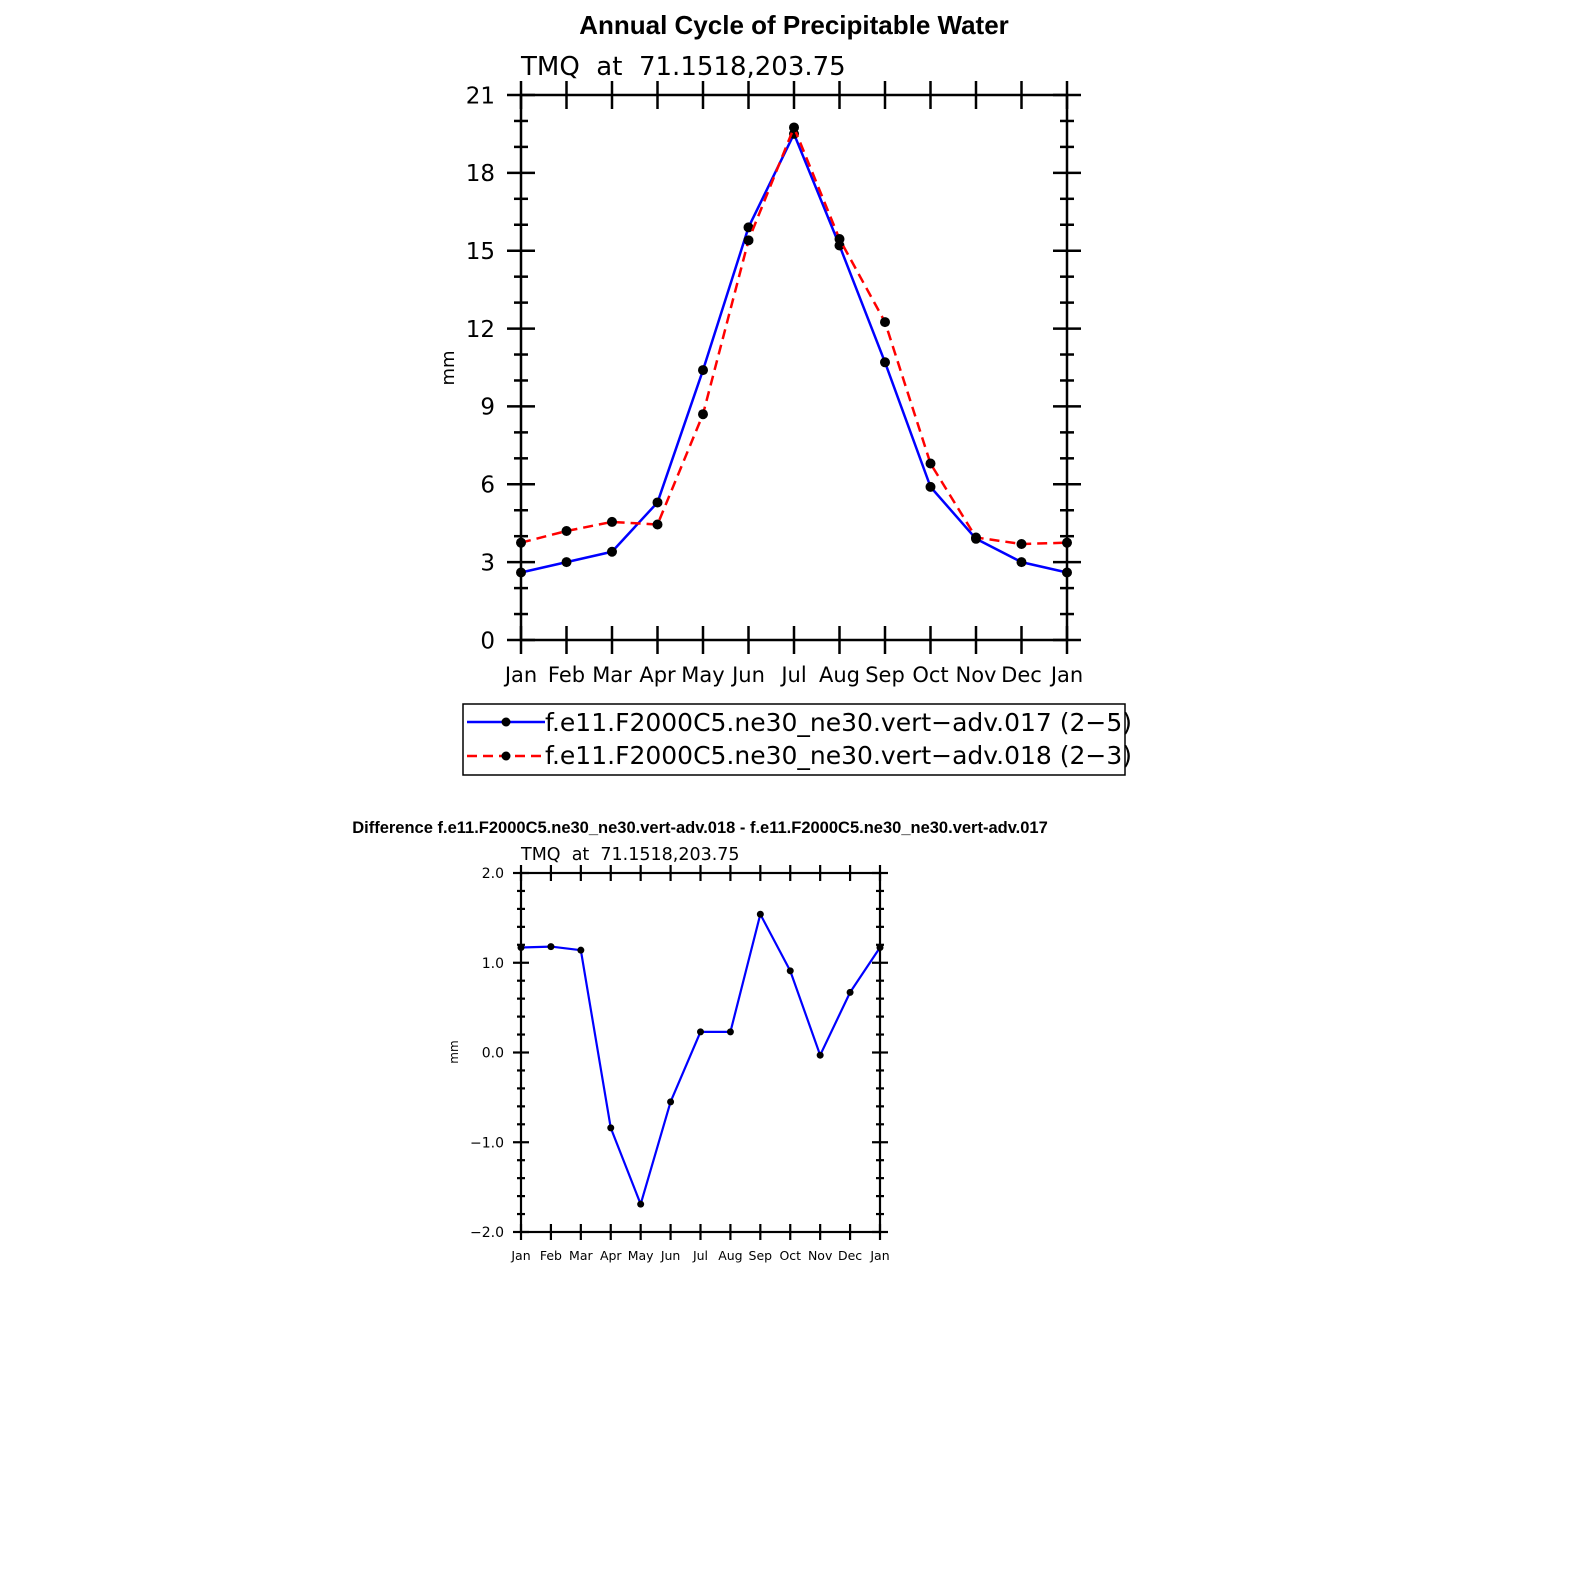  What do you see at coordinates (793, 675) in the screenshot?
I see `x-tick-labels: Jan Feb Mar Apr May Jun Jul Aug Sep Oct Nov Dec Jan` at bounding box center [793, 675].